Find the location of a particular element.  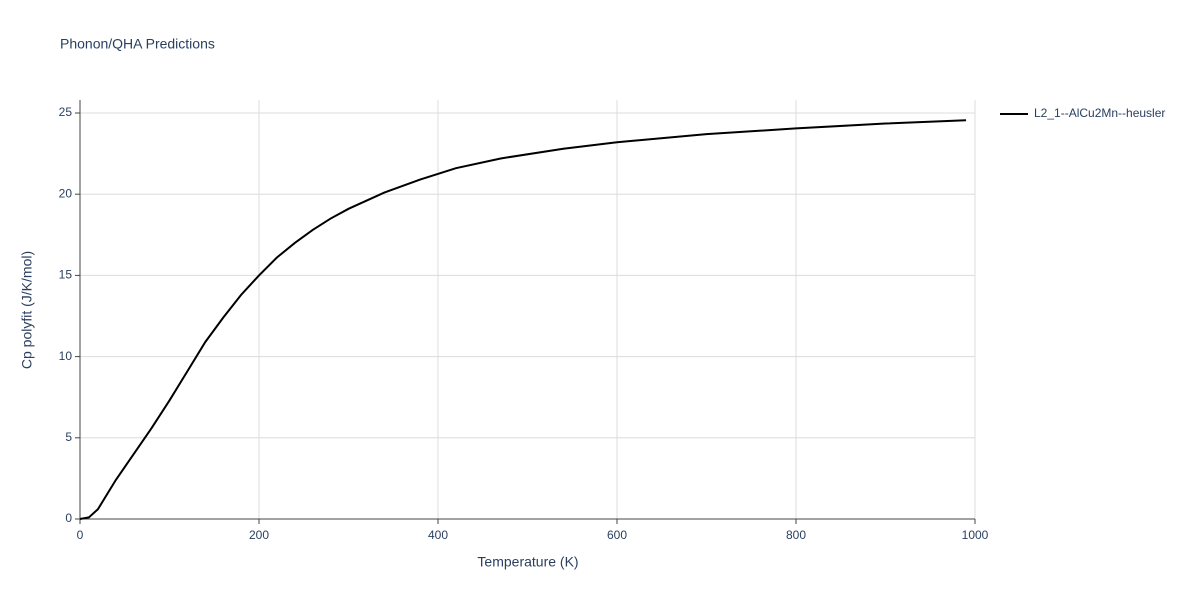

y-tick-label: 25 is located at coordinates (66, 112).